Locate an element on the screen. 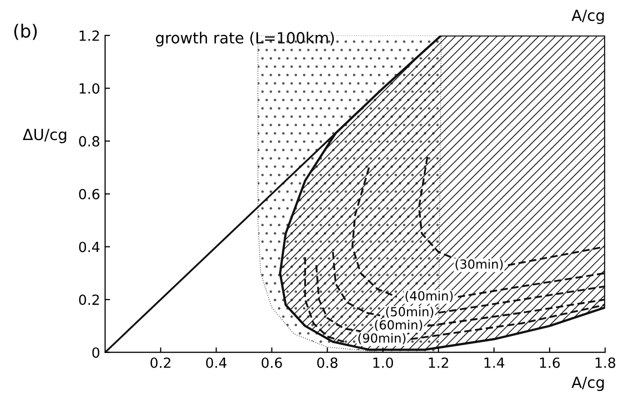 The image size is (637, 417). x-tick-label: 1.4 is located at coordinates (494, 363).